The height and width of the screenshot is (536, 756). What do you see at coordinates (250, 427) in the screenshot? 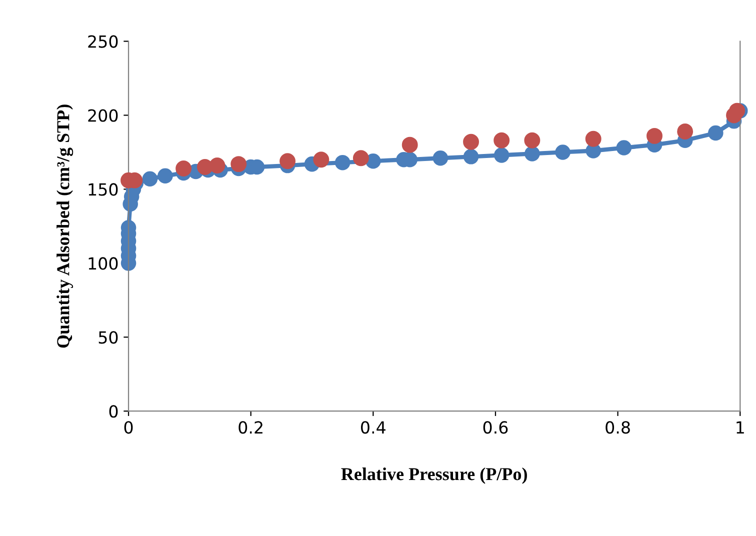
I see `x-tick-label: 0.2` at bounding box center [250, 427].